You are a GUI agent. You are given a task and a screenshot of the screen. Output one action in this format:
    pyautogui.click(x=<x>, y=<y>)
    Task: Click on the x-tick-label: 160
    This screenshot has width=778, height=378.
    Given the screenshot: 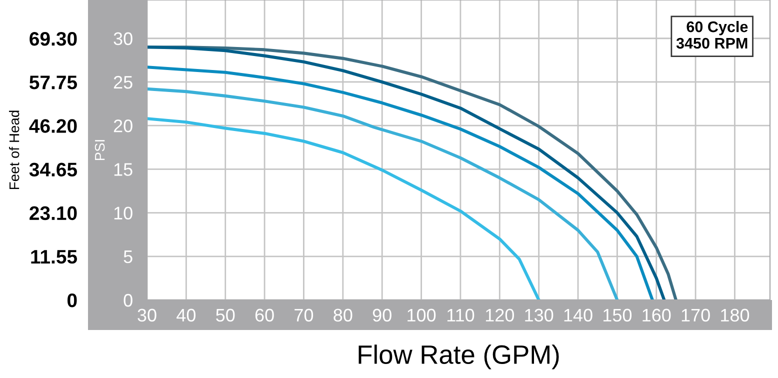 What is the action you would take?
    pyautogui.click(x=656, y=315)
    